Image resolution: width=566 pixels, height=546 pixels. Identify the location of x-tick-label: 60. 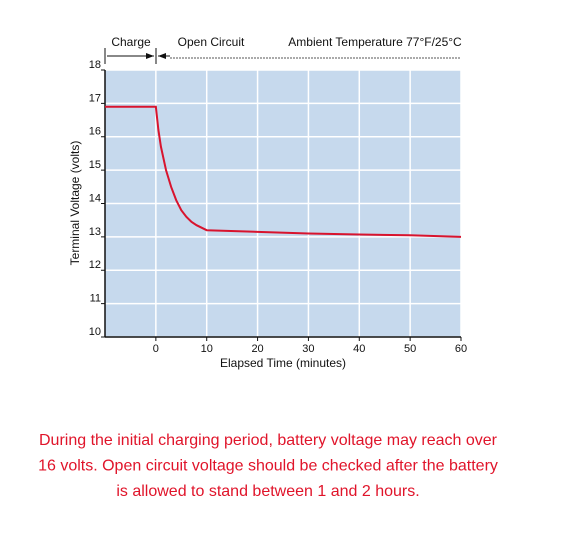
(461, 349).